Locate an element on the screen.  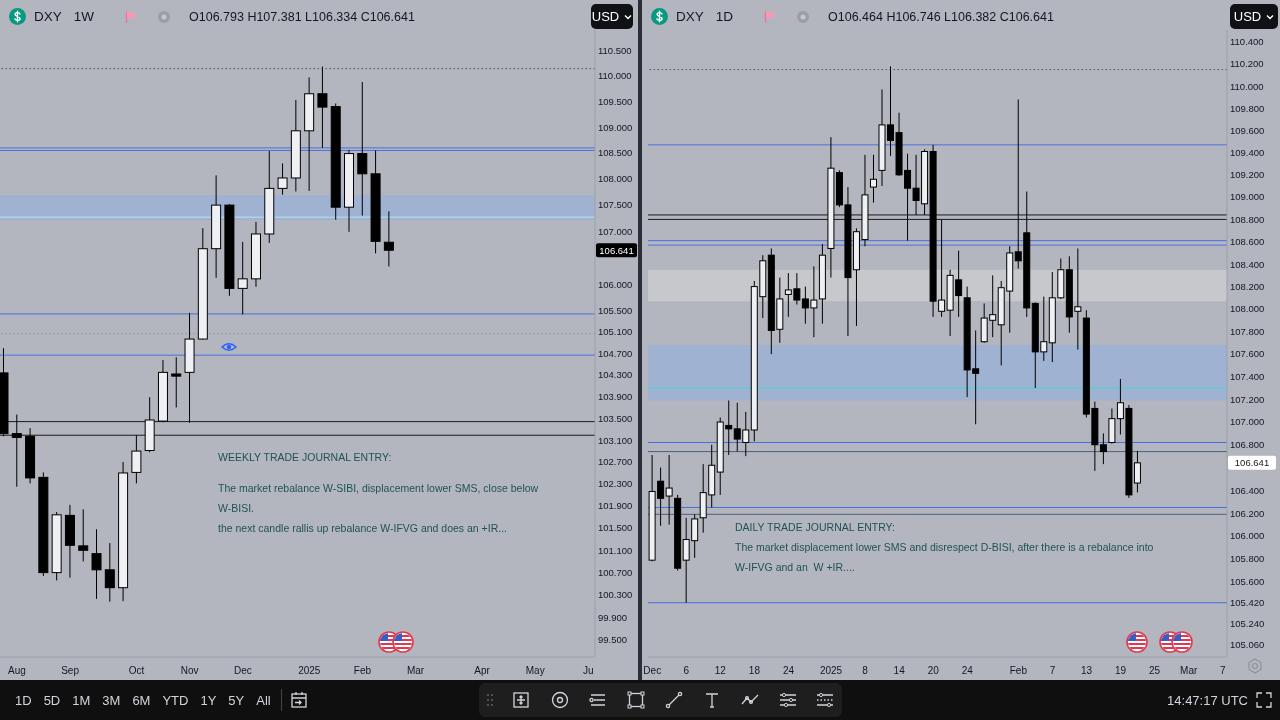
text: 1D is located at coordinates (23, 700).